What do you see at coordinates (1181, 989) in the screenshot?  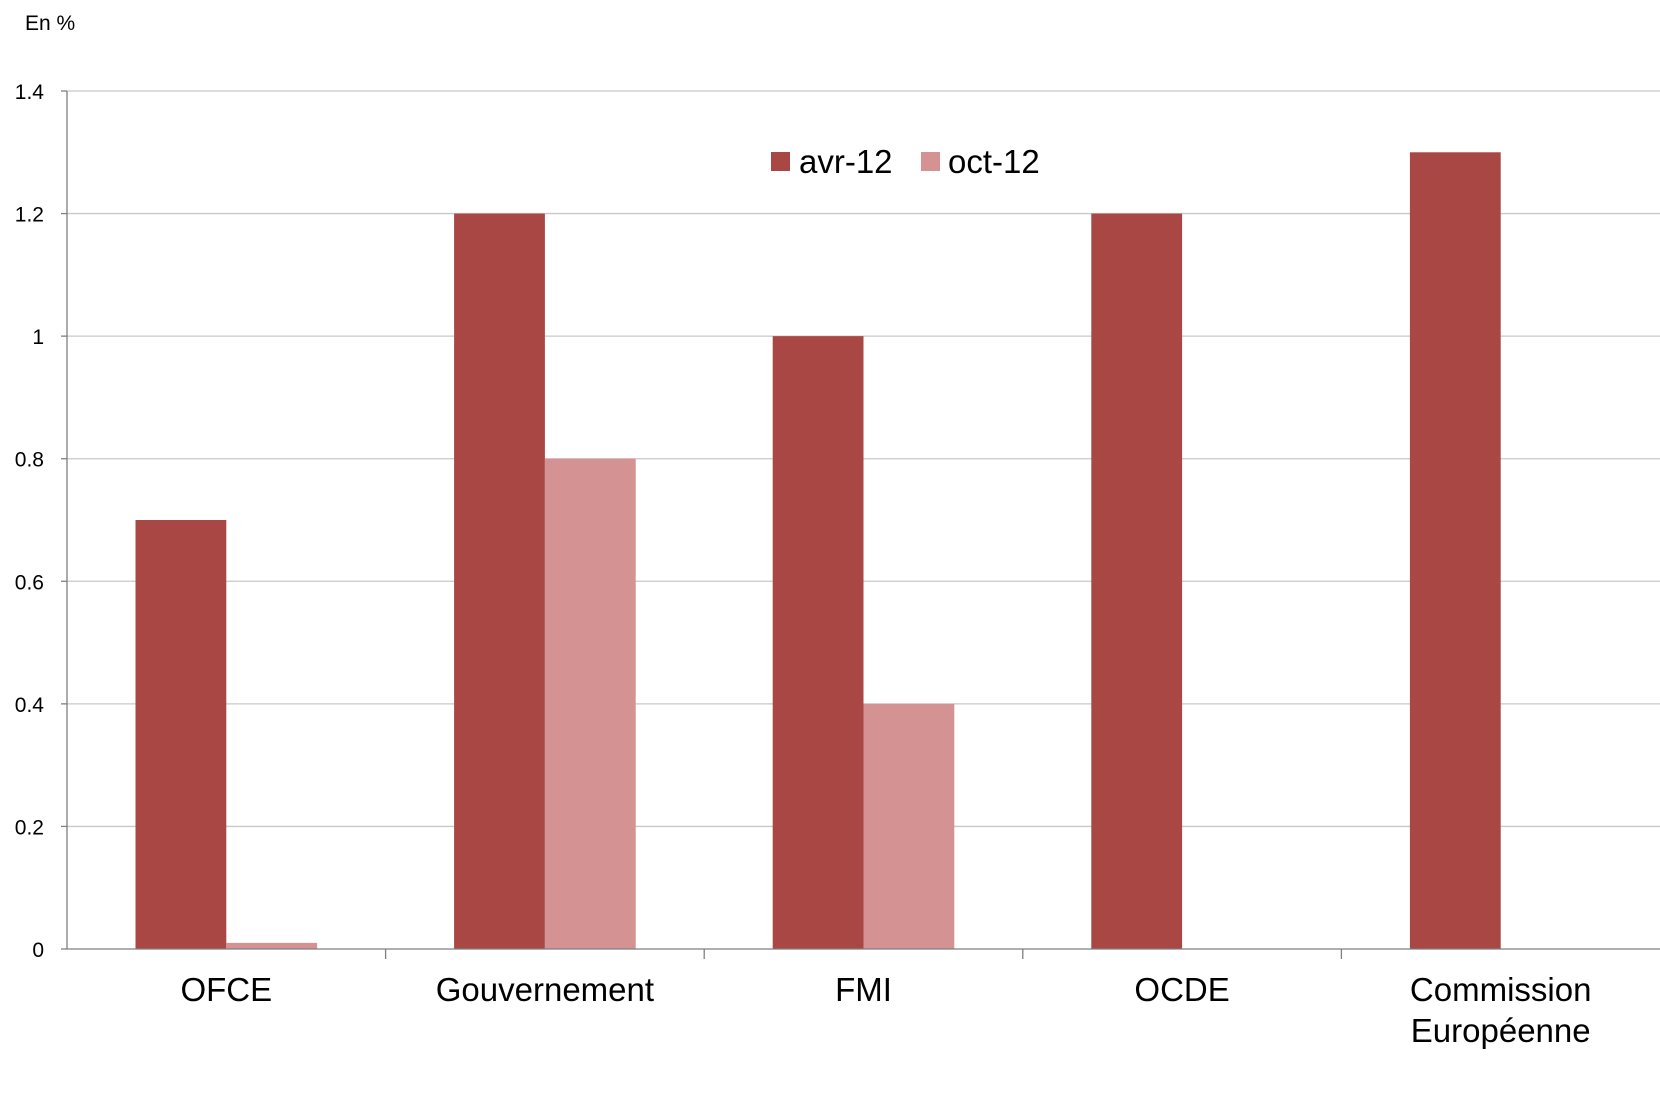 I see `x-tick-label: OCDE` at bounding box center [1181, 989].